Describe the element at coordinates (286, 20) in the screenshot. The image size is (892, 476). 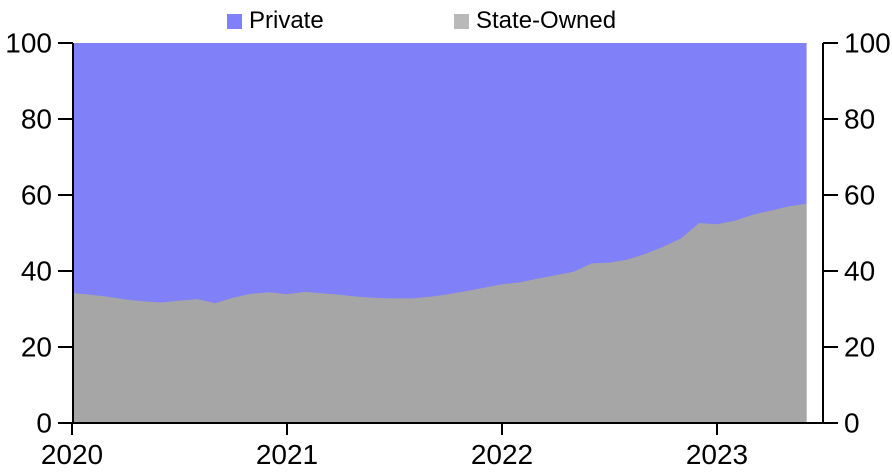
I see `legend-label-private: Private` at that location.